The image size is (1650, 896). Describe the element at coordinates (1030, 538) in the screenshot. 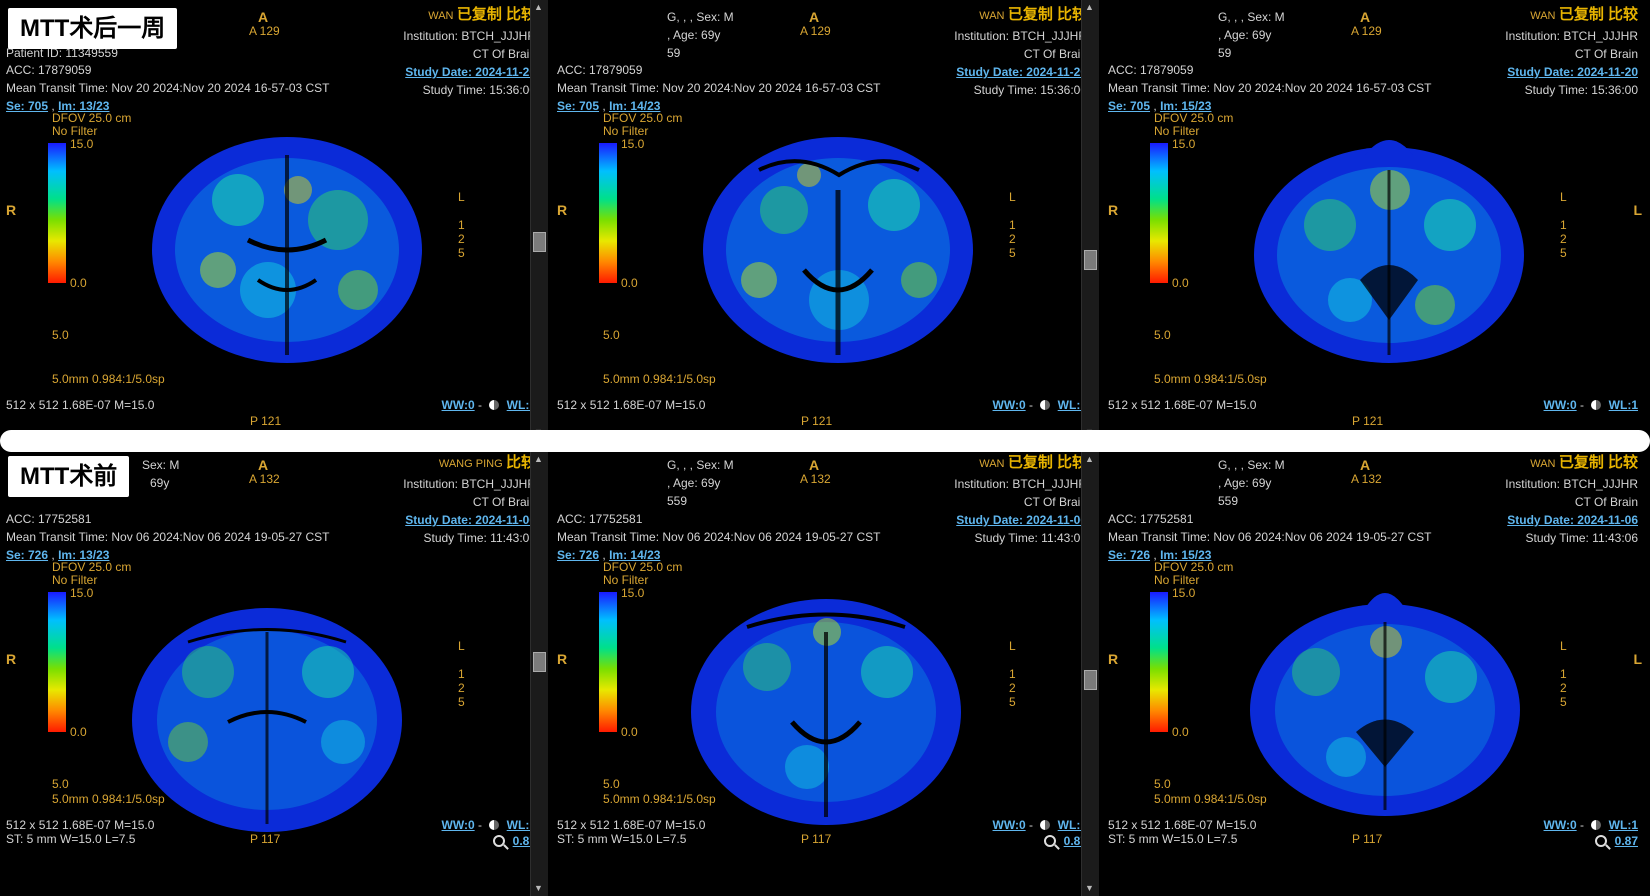

I see `study-time: Study Time: 11:43:06` at that location.